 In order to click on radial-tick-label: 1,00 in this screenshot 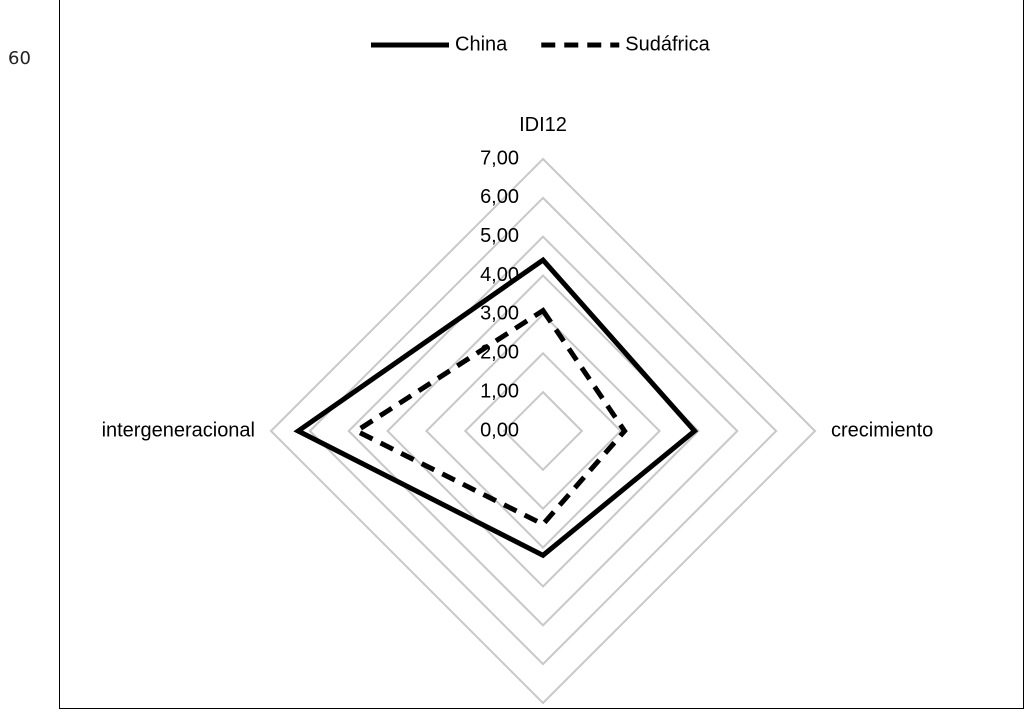, I will do `click(499, 391)`.